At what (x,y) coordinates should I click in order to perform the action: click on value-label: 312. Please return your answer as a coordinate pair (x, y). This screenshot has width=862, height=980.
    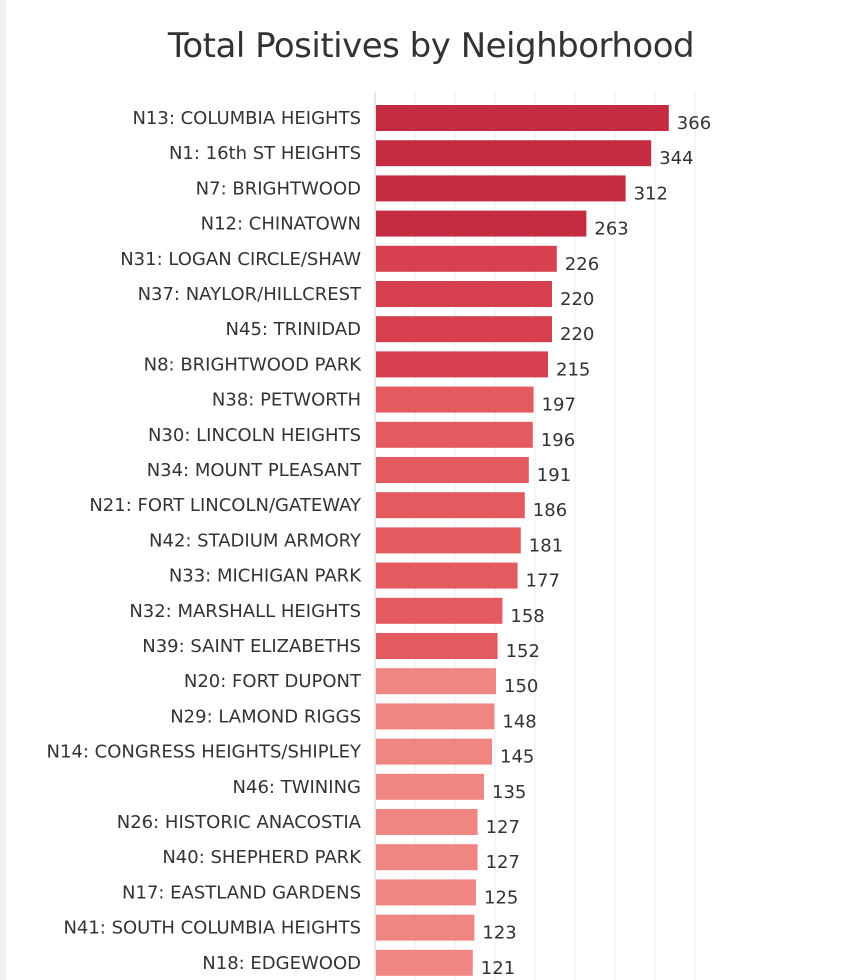
    Looking at the image, I should click on (651, 193).